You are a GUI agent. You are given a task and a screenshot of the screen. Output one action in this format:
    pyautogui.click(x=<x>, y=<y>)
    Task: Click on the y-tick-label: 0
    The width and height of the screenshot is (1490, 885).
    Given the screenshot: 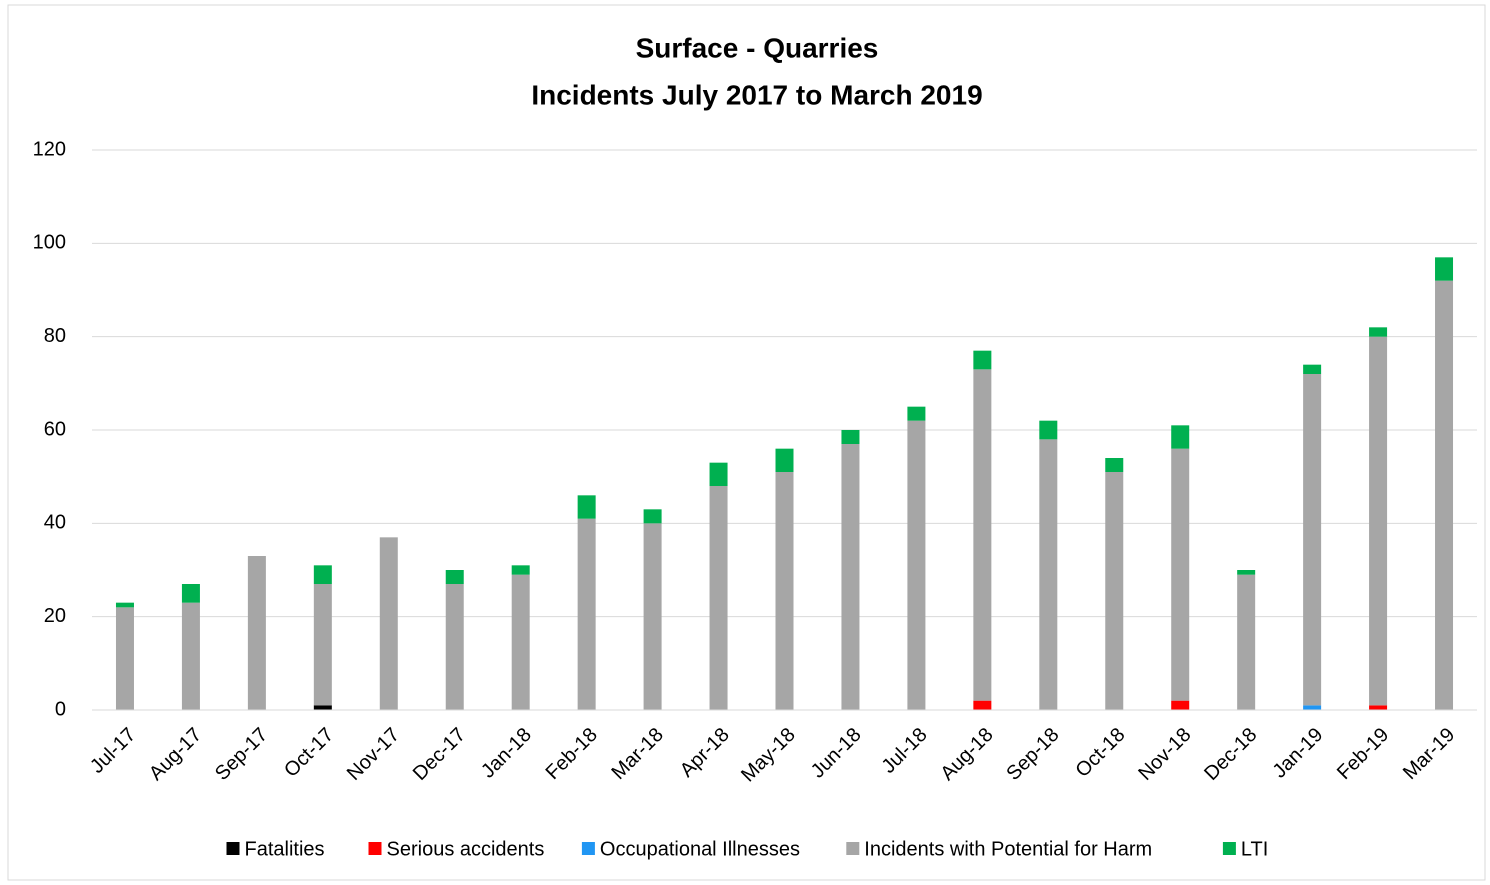 What is the action you would take?
    pyautogui.click(x=60, y=709)
    